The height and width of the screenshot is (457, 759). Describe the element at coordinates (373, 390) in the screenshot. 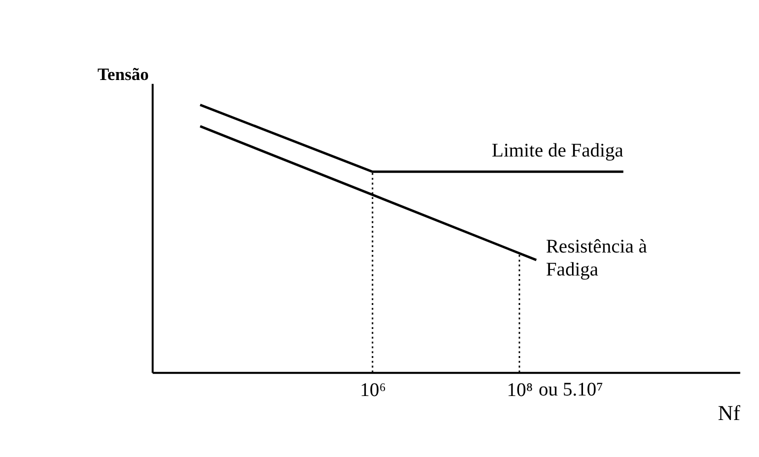

I see `x-tick-label: 10⁶` at that location.